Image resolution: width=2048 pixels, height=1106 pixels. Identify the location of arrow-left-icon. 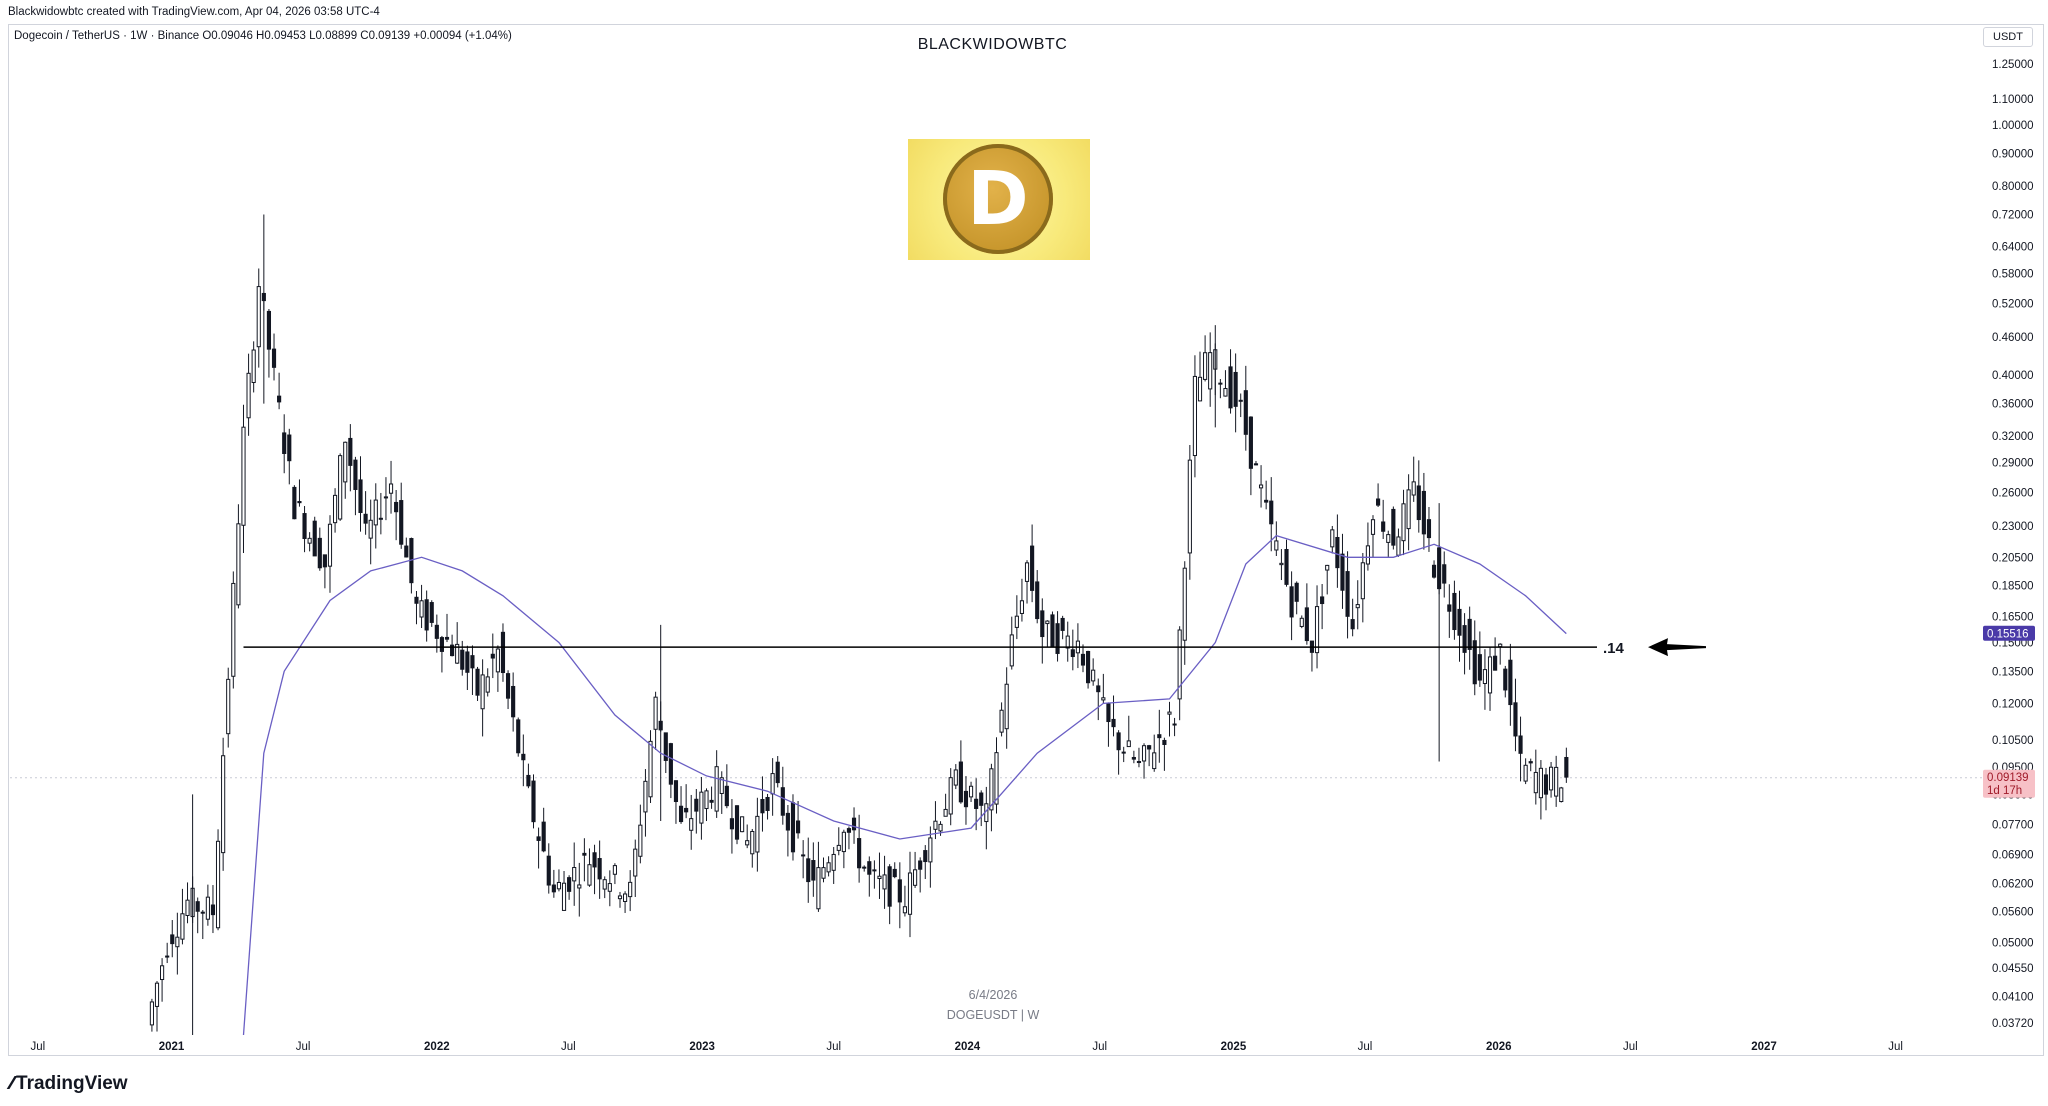
(1677, 647).